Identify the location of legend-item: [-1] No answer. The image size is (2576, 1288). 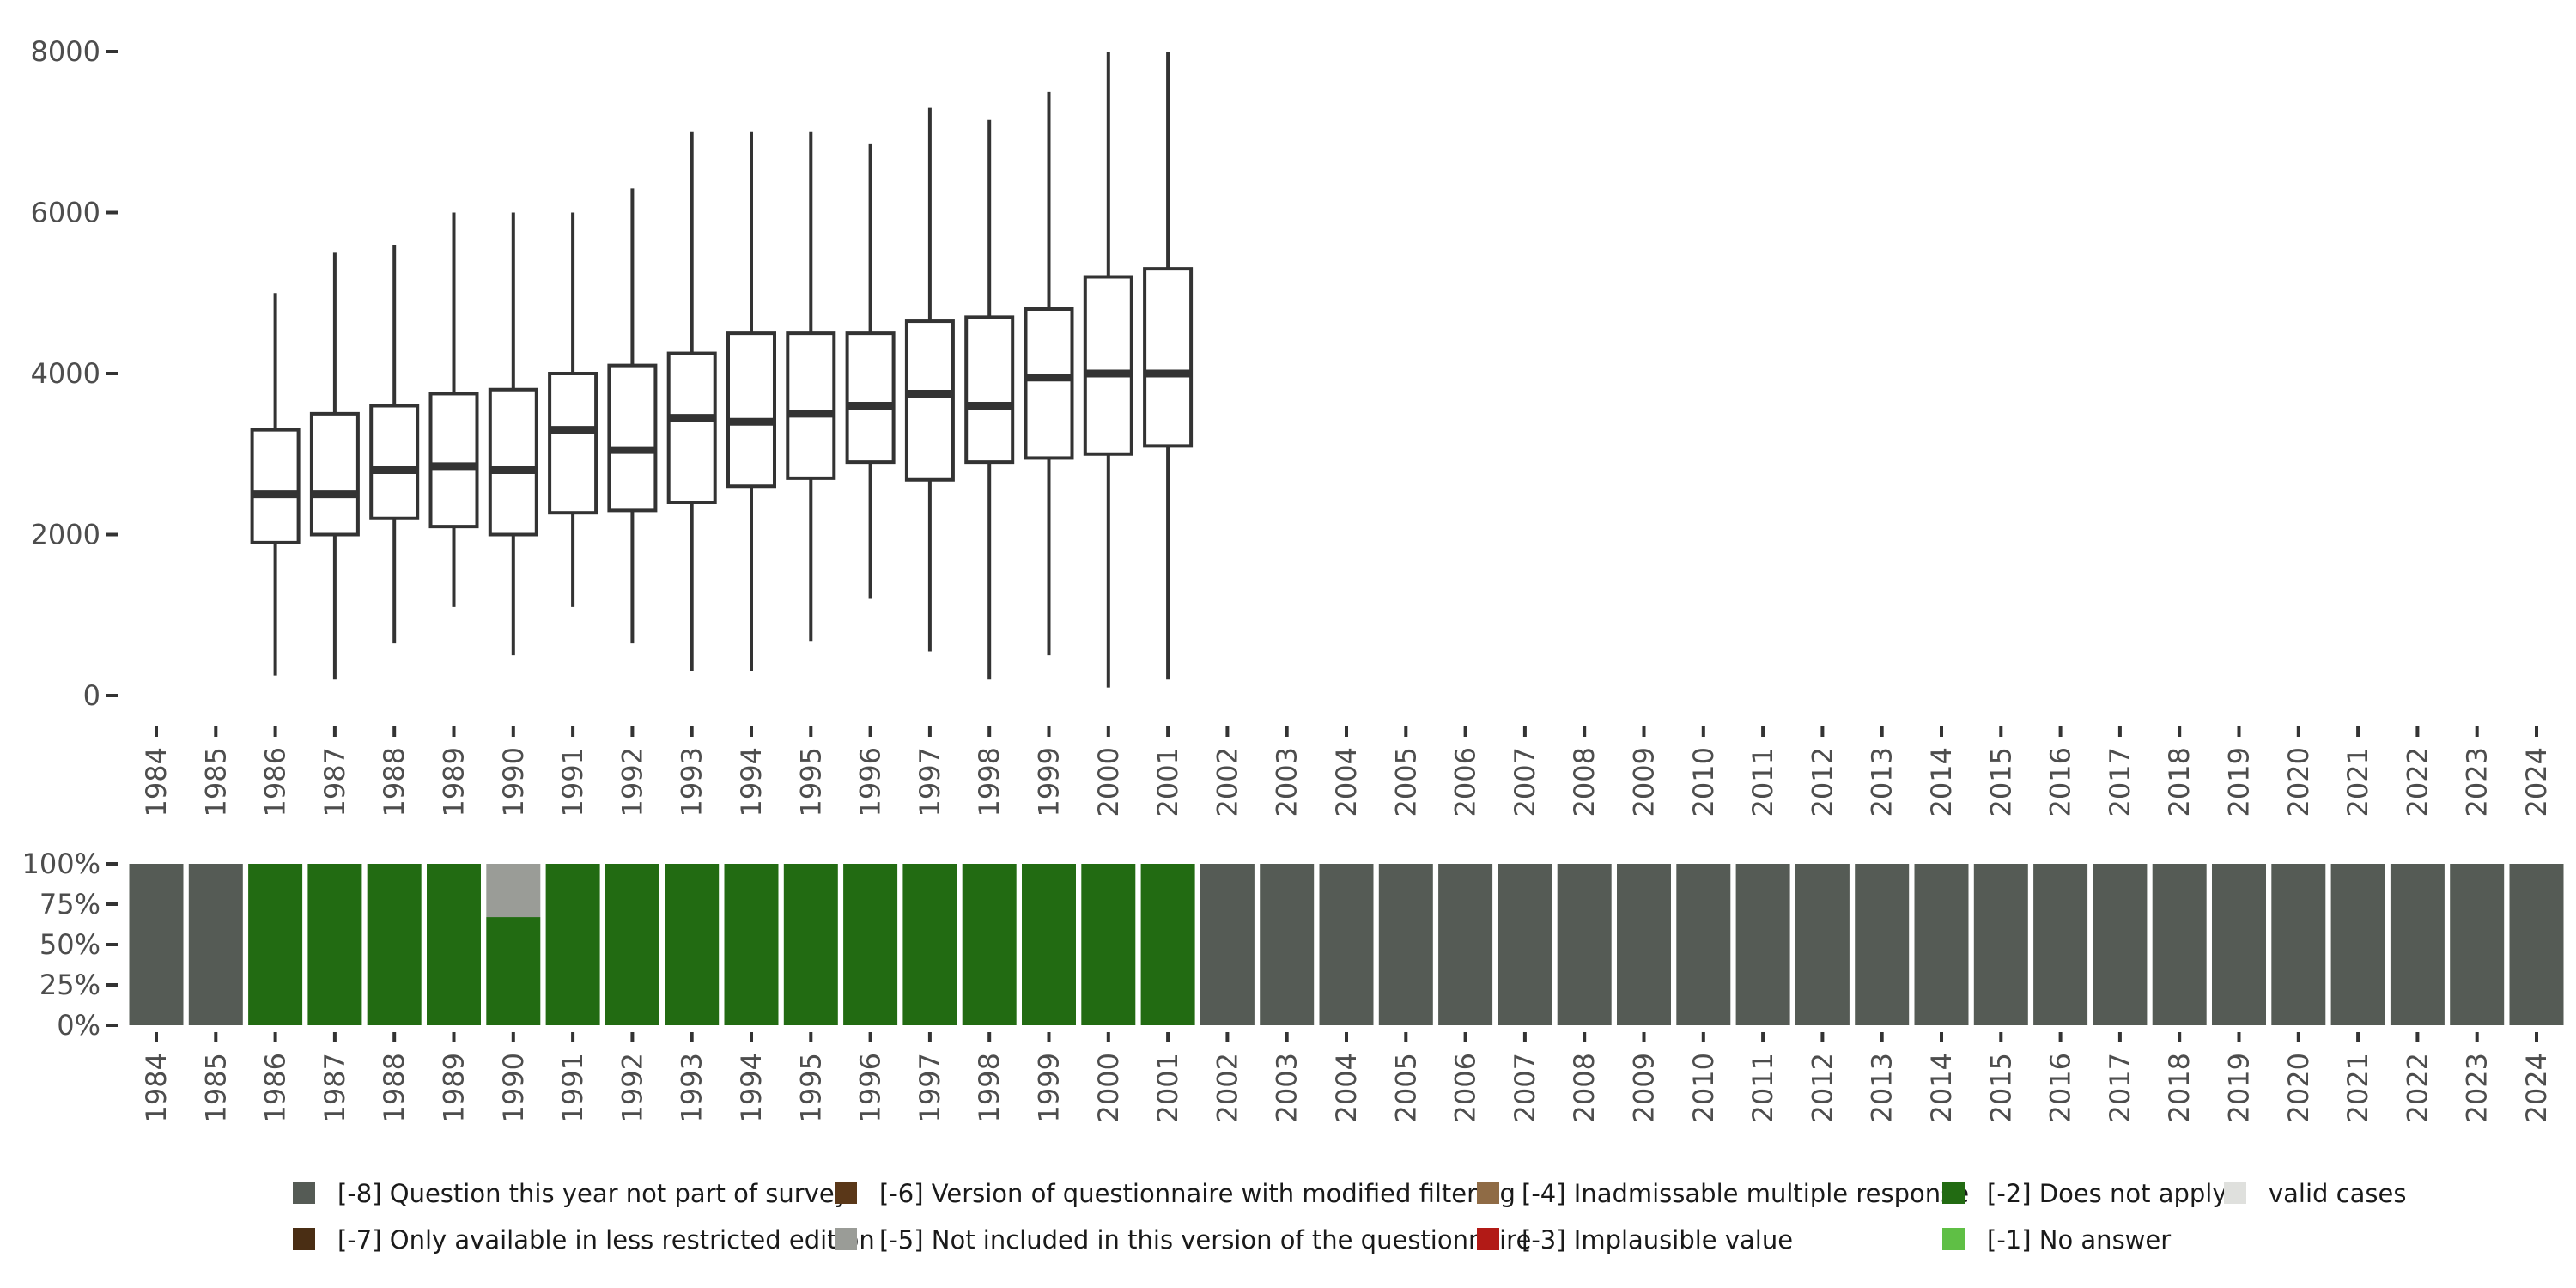
(2056, 1240).